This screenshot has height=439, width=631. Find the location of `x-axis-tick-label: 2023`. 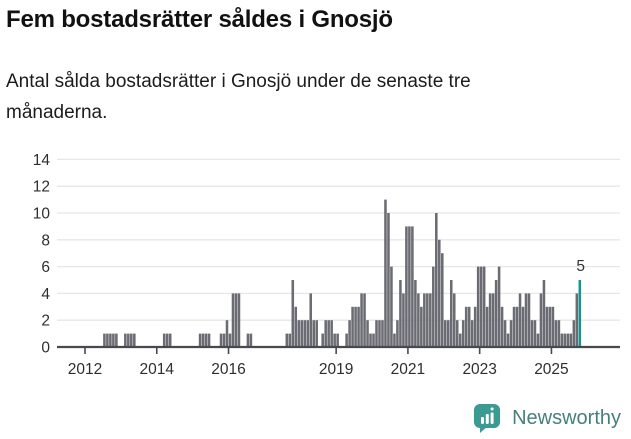

x-axis-tick-label: 2023 is located at coordinates (479, 369).